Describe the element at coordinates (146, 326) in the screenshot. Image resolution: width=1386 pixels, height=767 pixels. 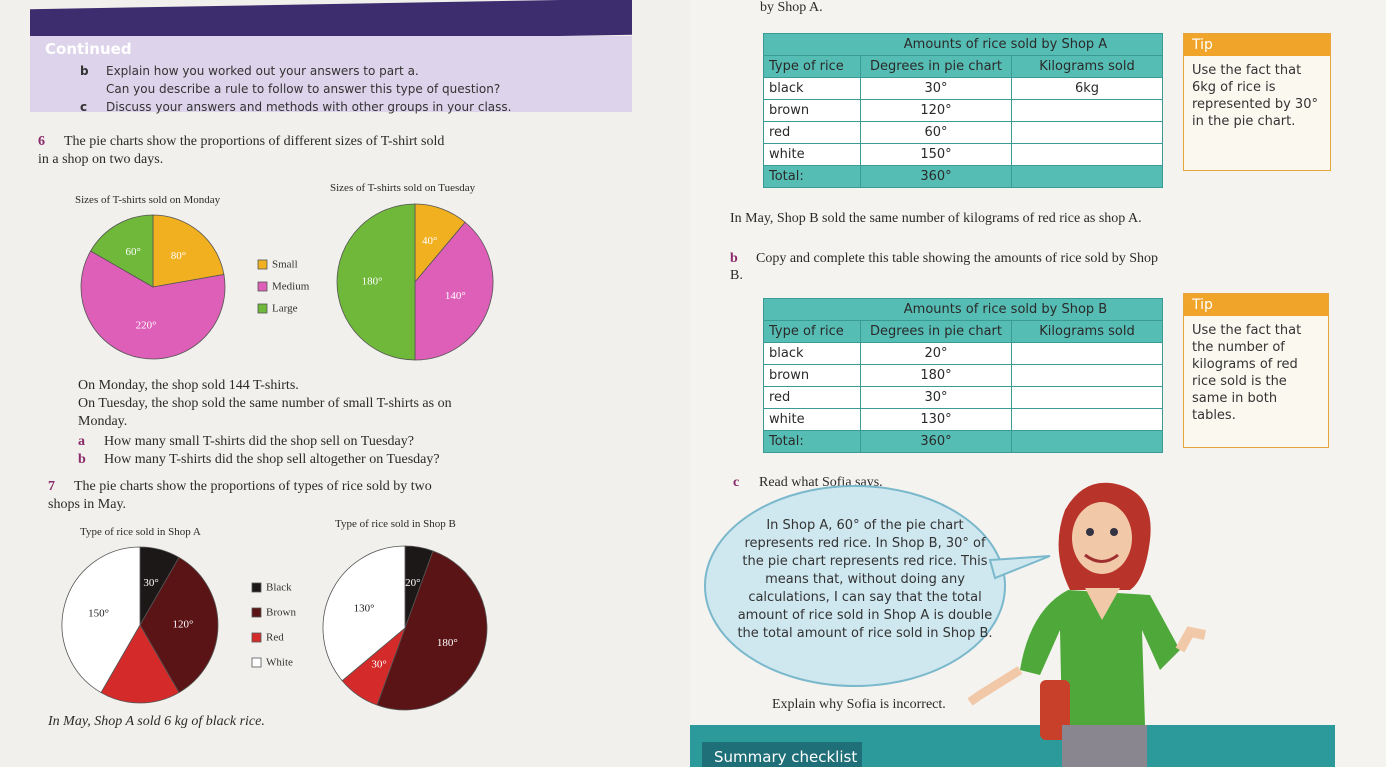
I see `slice-label: 220°` at that location.